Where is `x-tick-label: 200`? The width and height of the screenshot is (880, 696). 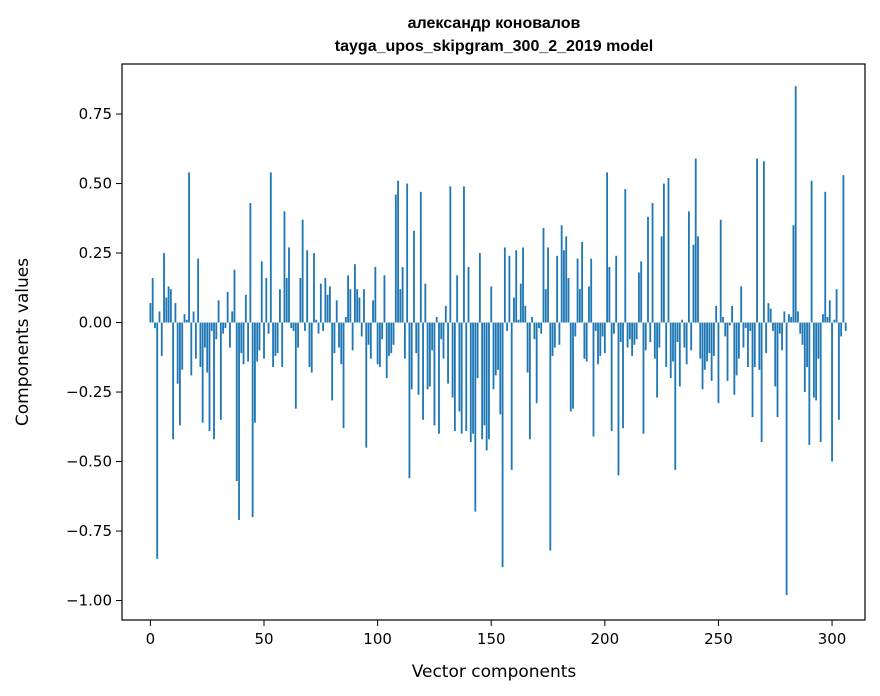 x-tick-label: 200 is located at coordinates (605, 639).